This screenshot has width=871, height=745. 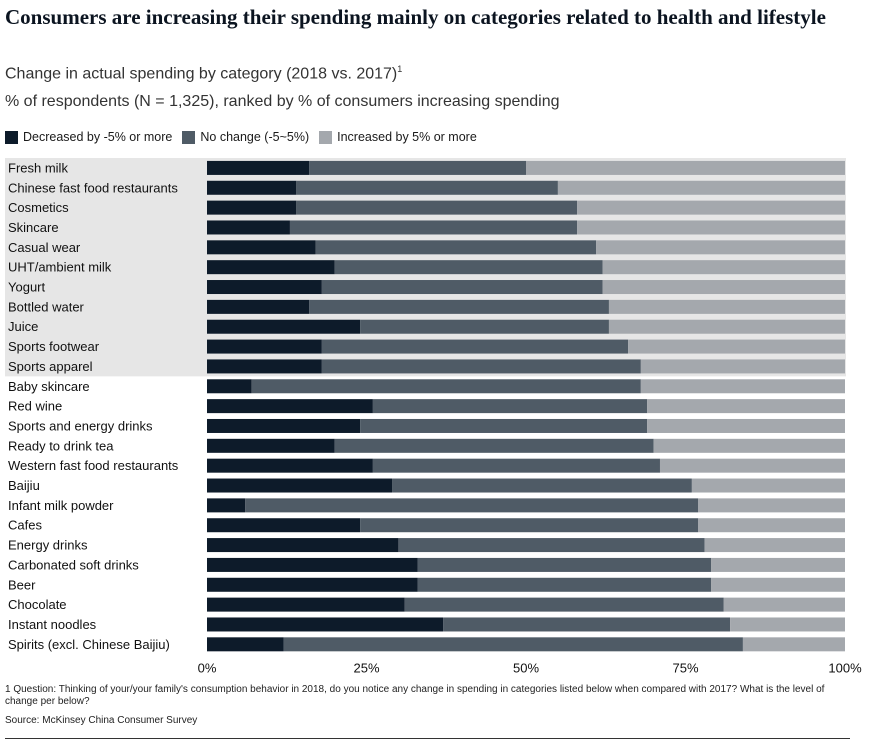 What do you see at coordinates (38, 167) in the screenshot?
I see `category-label: Fresh milk` at bounding box center [38, 167].